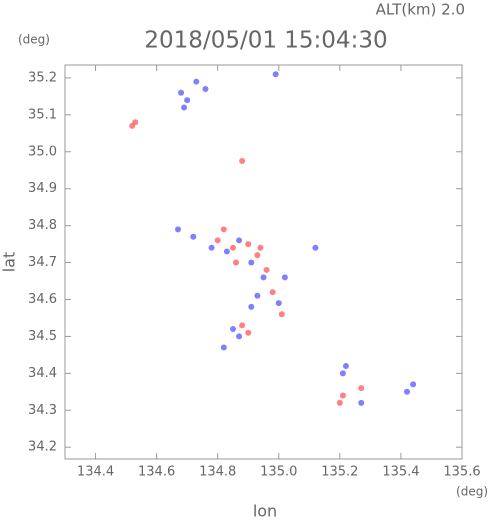  Describe the element at coordinates (42, 262) in the screenshot. I see `y-tick-label: 34.7` at that location.